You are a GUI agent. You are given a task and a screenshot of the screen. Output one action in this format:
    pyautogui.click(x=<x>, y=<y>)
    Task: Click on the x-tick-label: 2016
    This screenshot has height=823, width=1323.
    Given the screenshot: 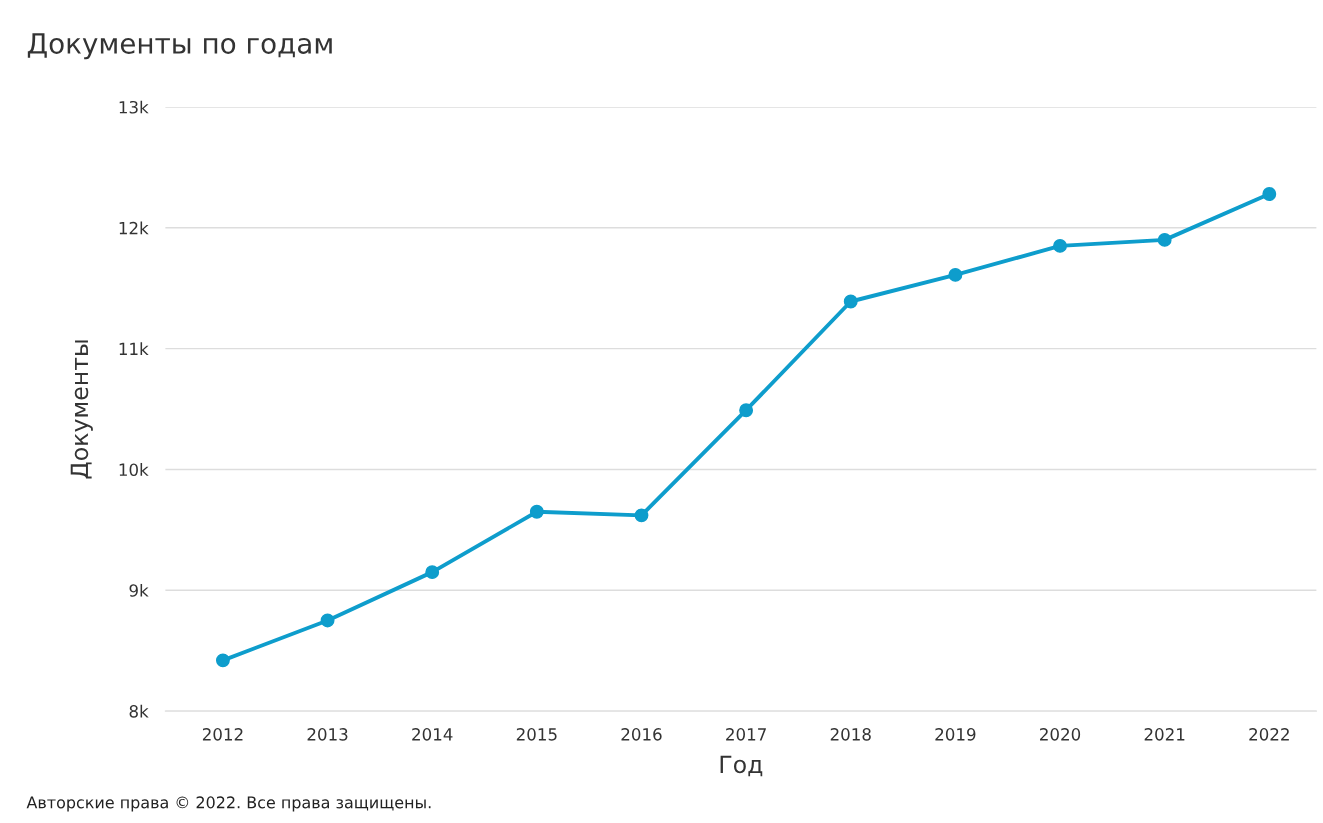 What is the action you would take?
    pyautogui.click(x=641, y=734)
    